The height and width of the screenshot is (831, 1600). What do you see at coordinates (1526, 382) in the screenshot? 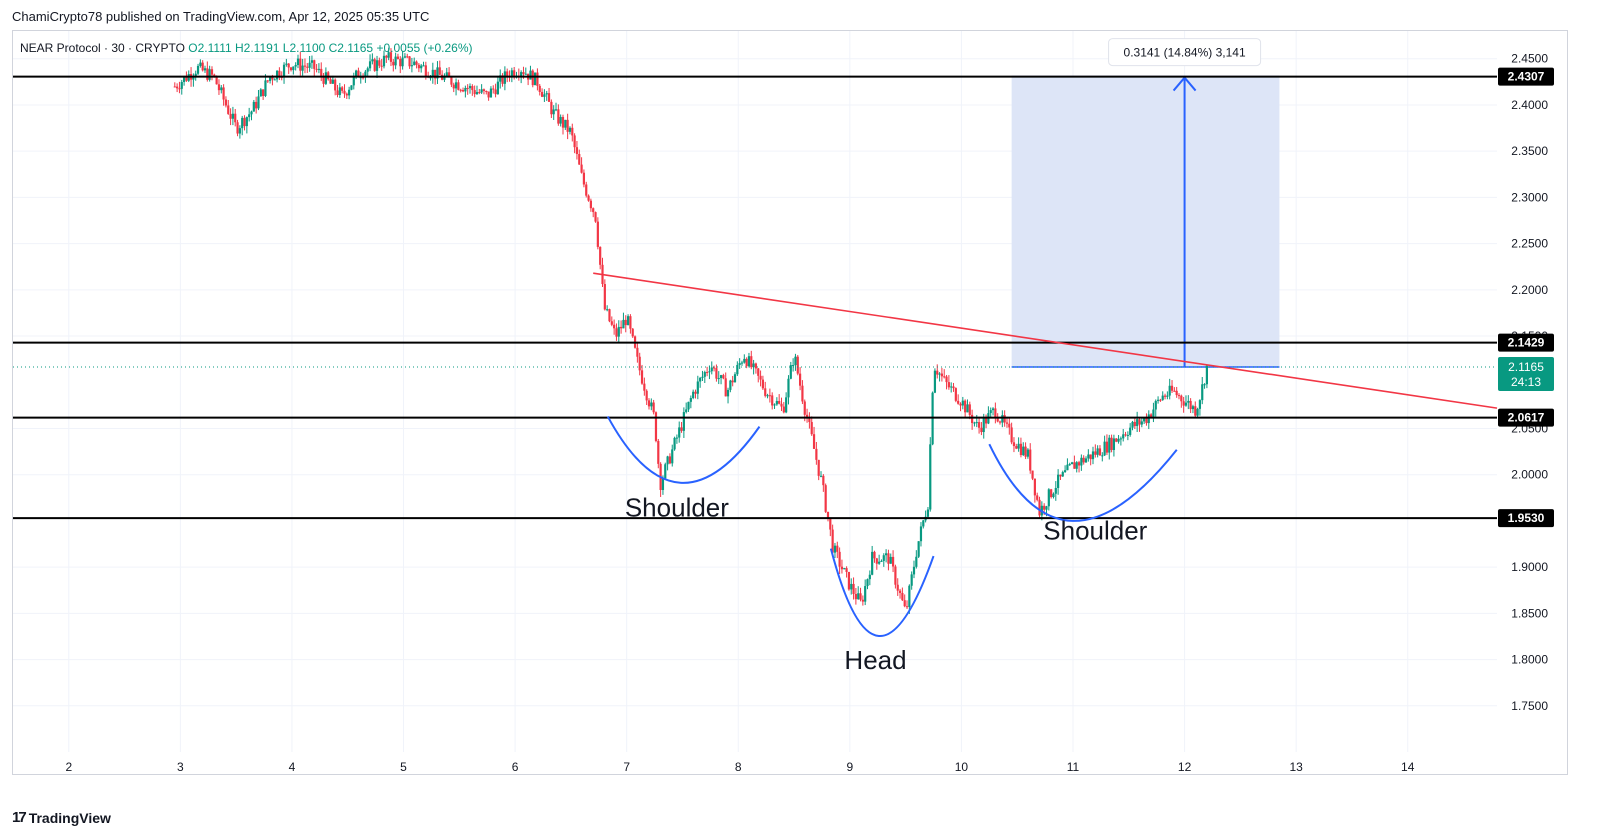
I see `bar-countdown-label: 24:13` at bounding box center [1526, 382].